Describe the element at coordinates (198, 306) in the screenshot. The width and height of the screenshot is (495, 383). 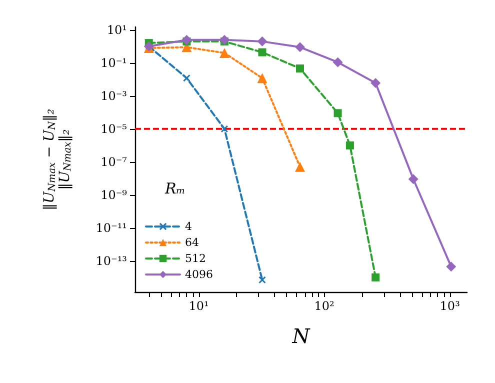
I see `x-tick-label: 10¹` at that location.